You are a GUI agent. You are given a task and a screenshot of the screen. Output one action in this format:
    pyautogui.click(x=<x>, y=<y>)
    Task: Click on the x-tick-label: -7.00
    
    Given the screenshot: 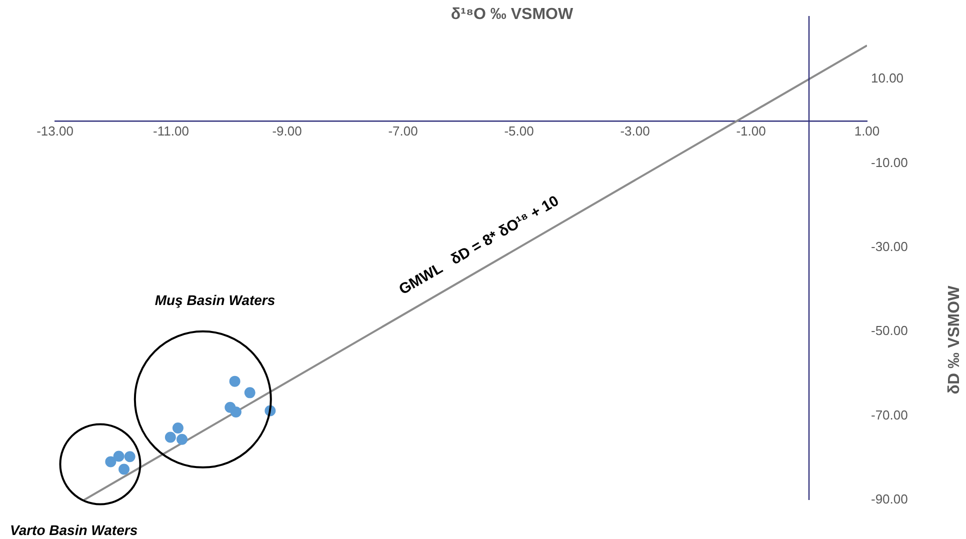 What is the action you would take?
    pyautogui.click(x=403, y=131)
    